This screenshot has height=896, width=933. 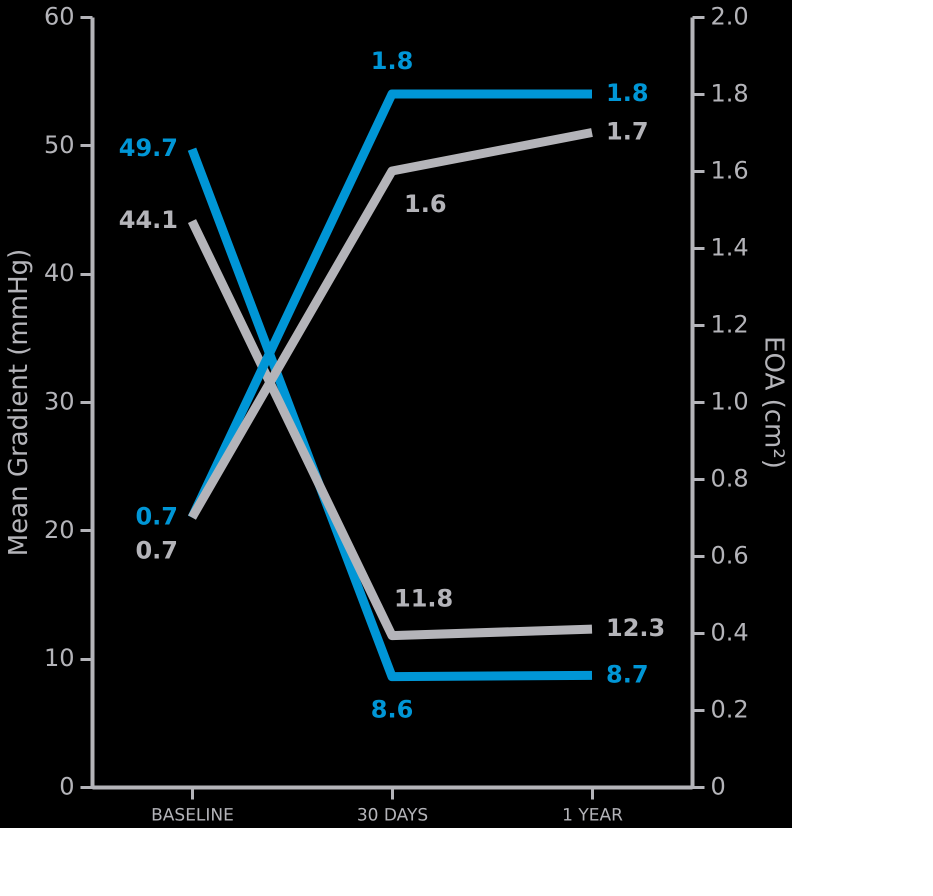 I want to click on y2-tick-label: 2.0, so click(x=729, y=16).